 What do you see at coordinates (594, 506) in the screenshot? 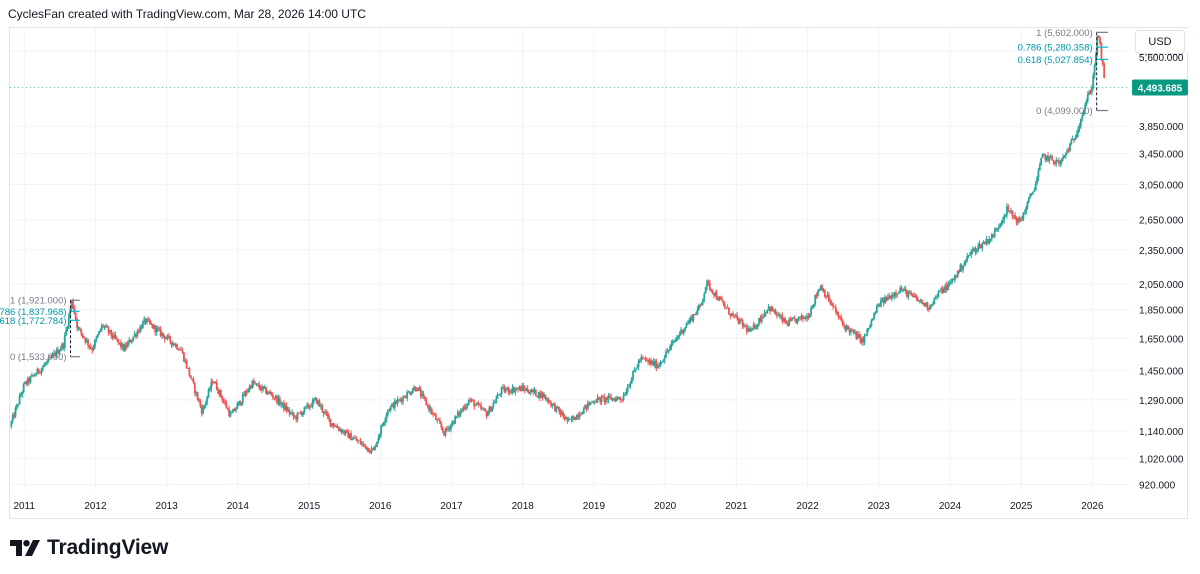
I see `x-tick-label: 2019` at bounding box center [594, 506].